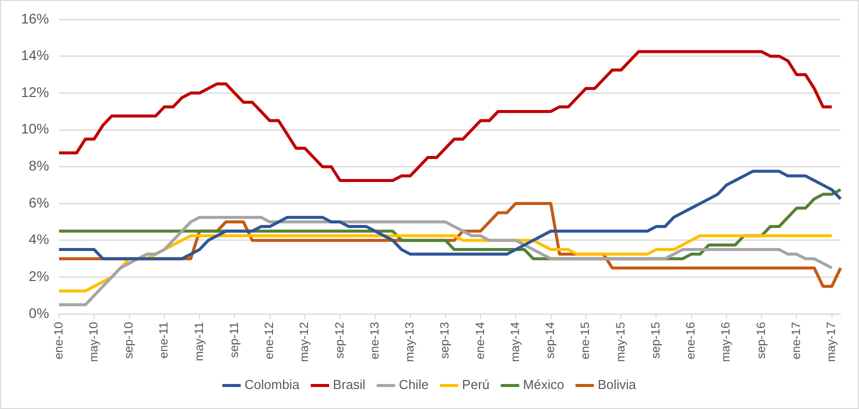 This screenshot has width=859, height=409. I want to click on x-tick-label: may-12, so click(304, 342).